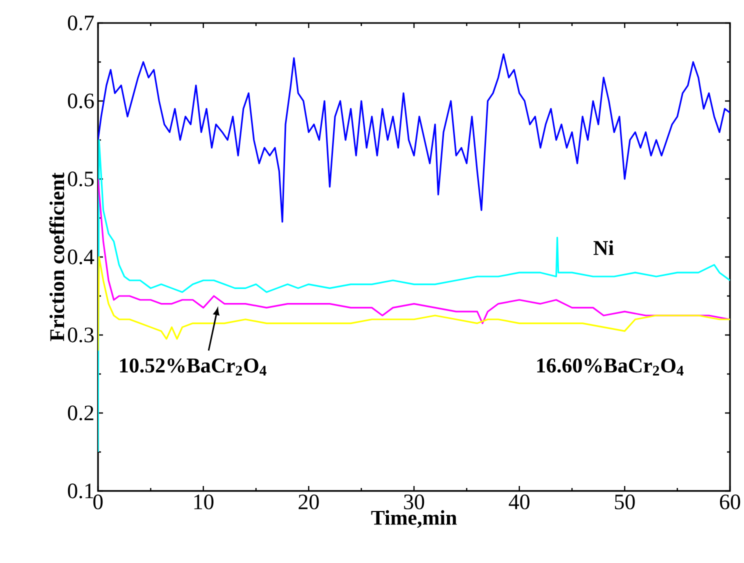  Describe the element at coordinates (81, 23) in the screenshot. I see `y-tick-label: 0.7` at that location.